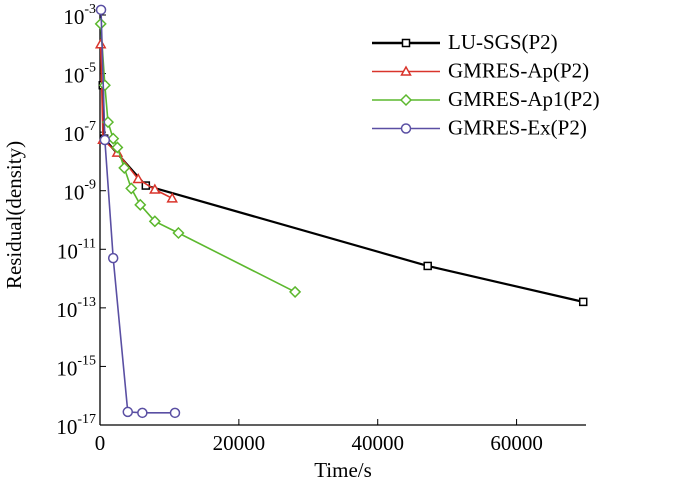 This screenshot has height=492, width=700. I want to click on y-axis-title: Residual(density), so click(14, 215).